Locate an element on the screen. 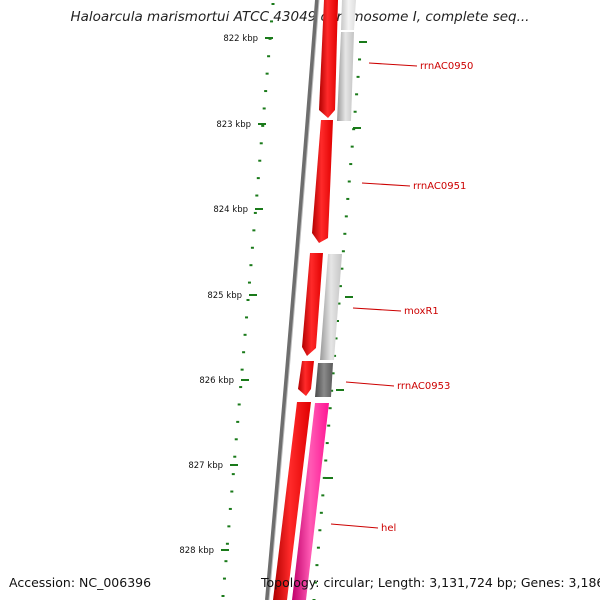  backbone-highlight is located at coordinates (294, 300).